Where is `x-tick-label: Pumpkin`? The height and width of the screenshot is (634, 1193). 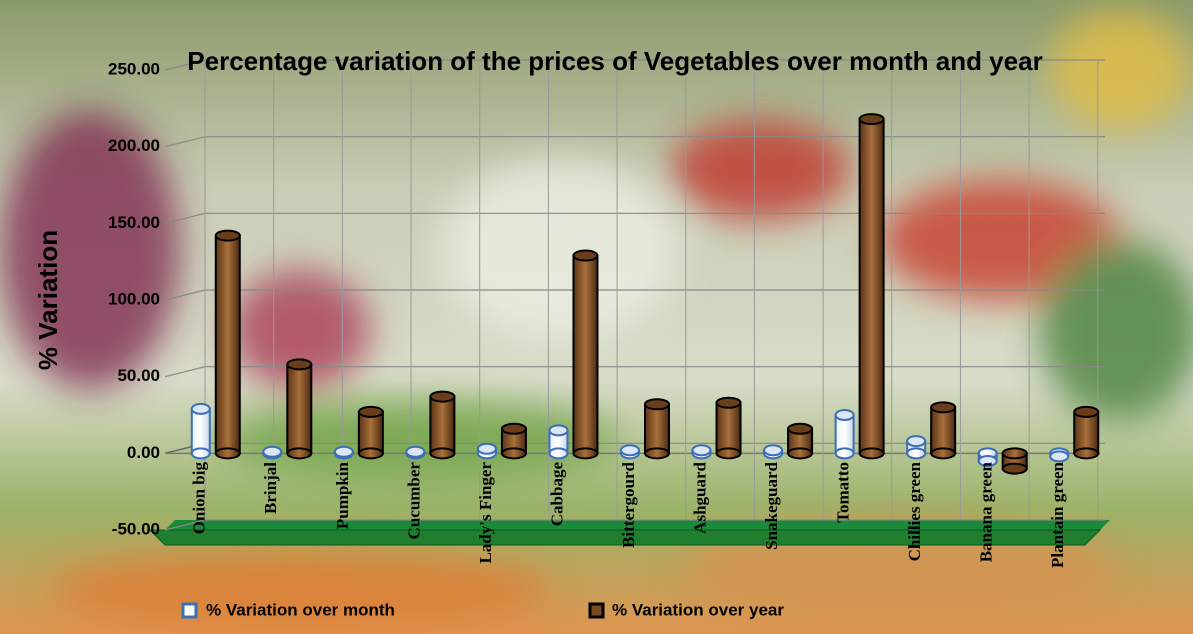 x-tick-label: Pumpkin is located at coordinates (342, 495).